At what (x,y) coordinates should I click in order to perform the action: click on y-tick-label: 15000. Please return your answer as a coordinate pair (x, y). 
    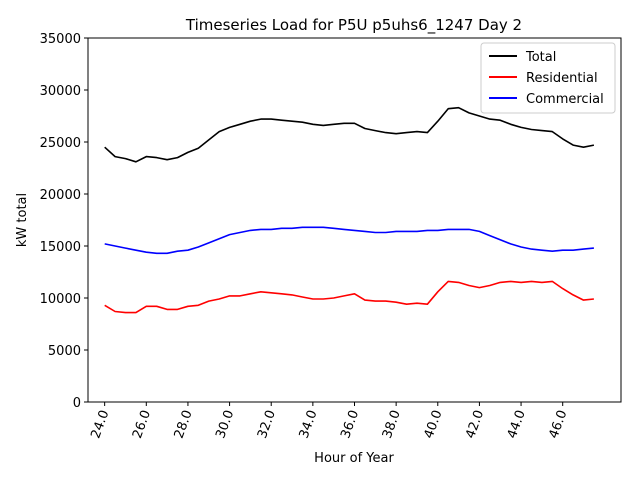
    Looking at the image, I should click on (60, 247).